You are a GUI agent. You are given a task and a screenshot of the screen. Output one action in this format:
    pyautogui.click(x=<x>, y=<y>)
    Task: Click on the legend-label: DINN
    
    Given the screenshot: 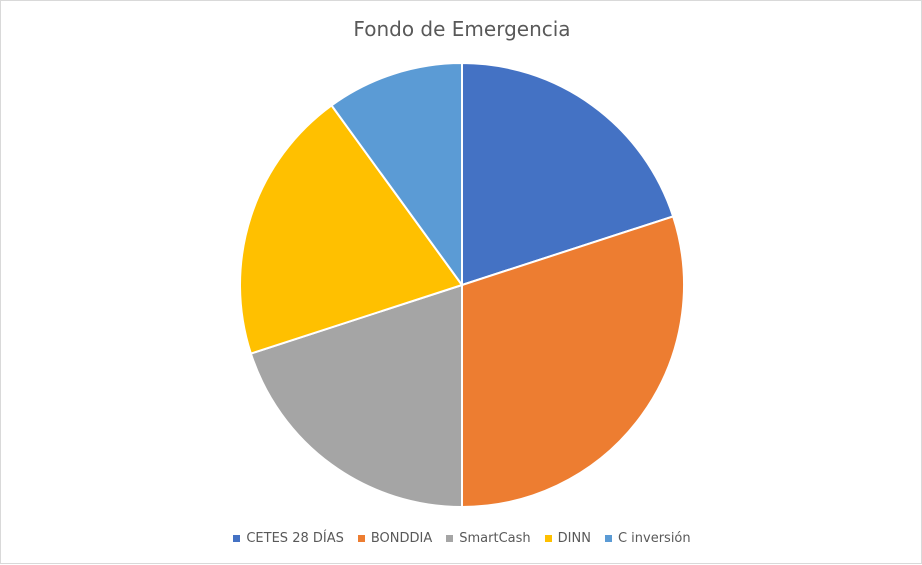 What is the action you would take?
    pyautogui.click(x=574, y=538)
    